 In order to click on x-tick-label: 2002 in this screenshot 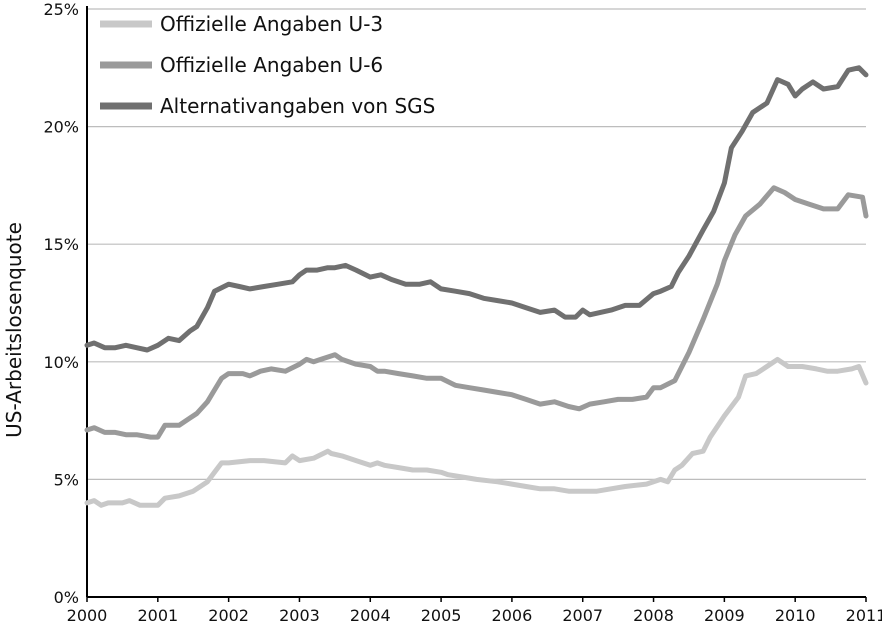, I will do `click(228, 615)`.